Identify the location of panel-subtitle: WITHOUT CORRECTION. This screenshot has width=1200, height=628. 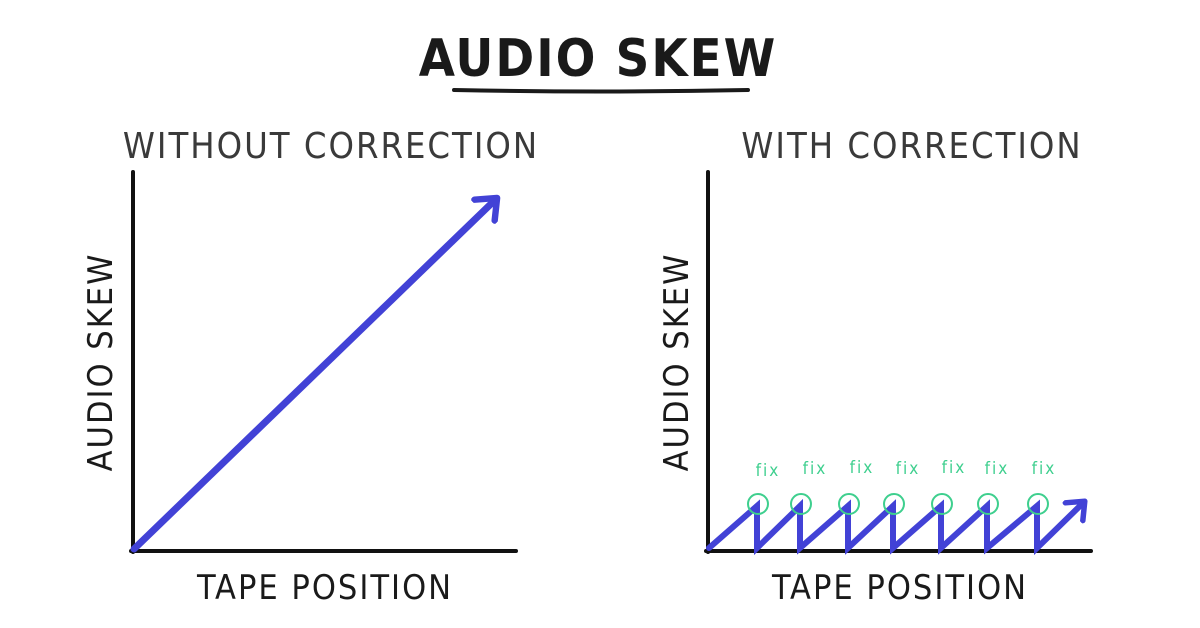
(331, 146).